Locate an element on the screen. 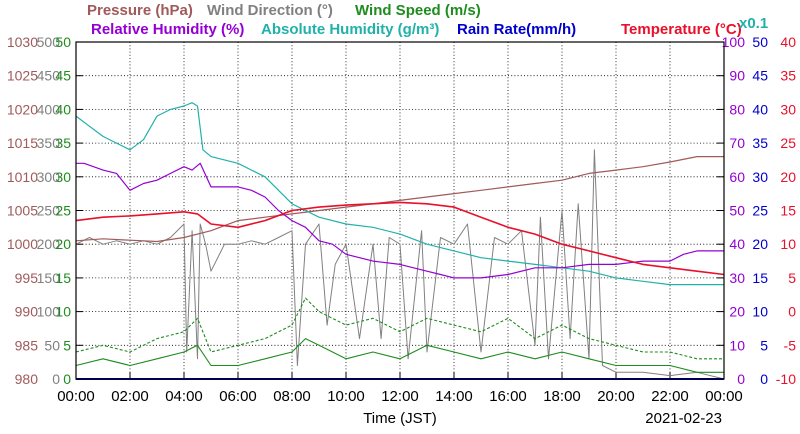 The image size is (800, 434). x-tick-label: 10:00 is located at coordinates (346, 396).